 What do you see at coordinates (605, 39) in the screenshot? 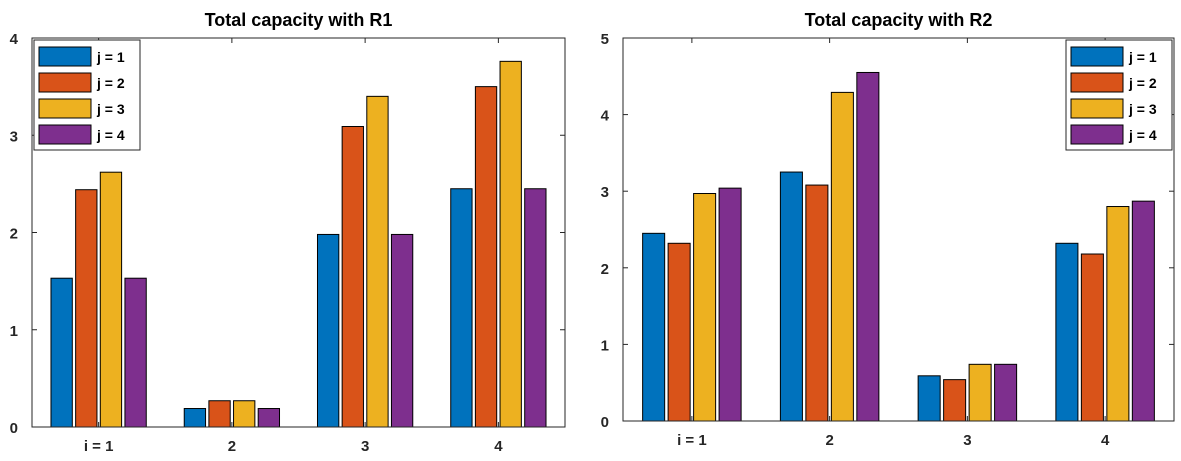
I see `y-tick-label: 5` at bounding box center [605, 39].